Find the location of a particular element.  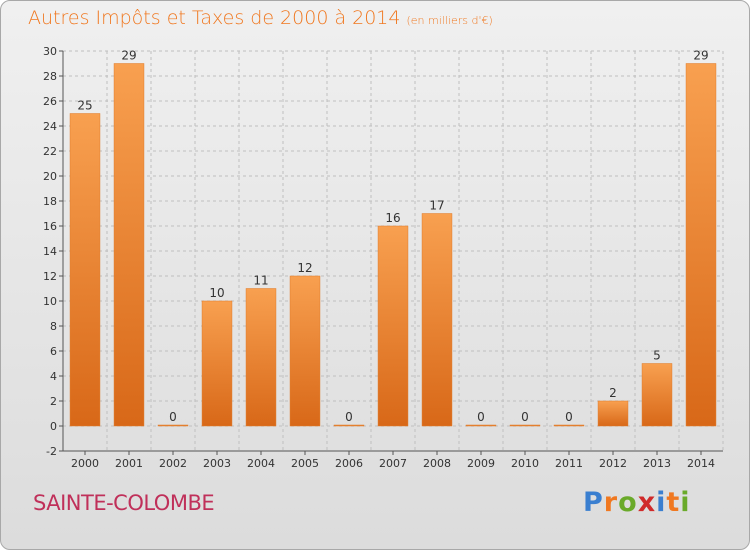

commune-name: SAINTE-COLOMBE is located at coordinates (124, 503).